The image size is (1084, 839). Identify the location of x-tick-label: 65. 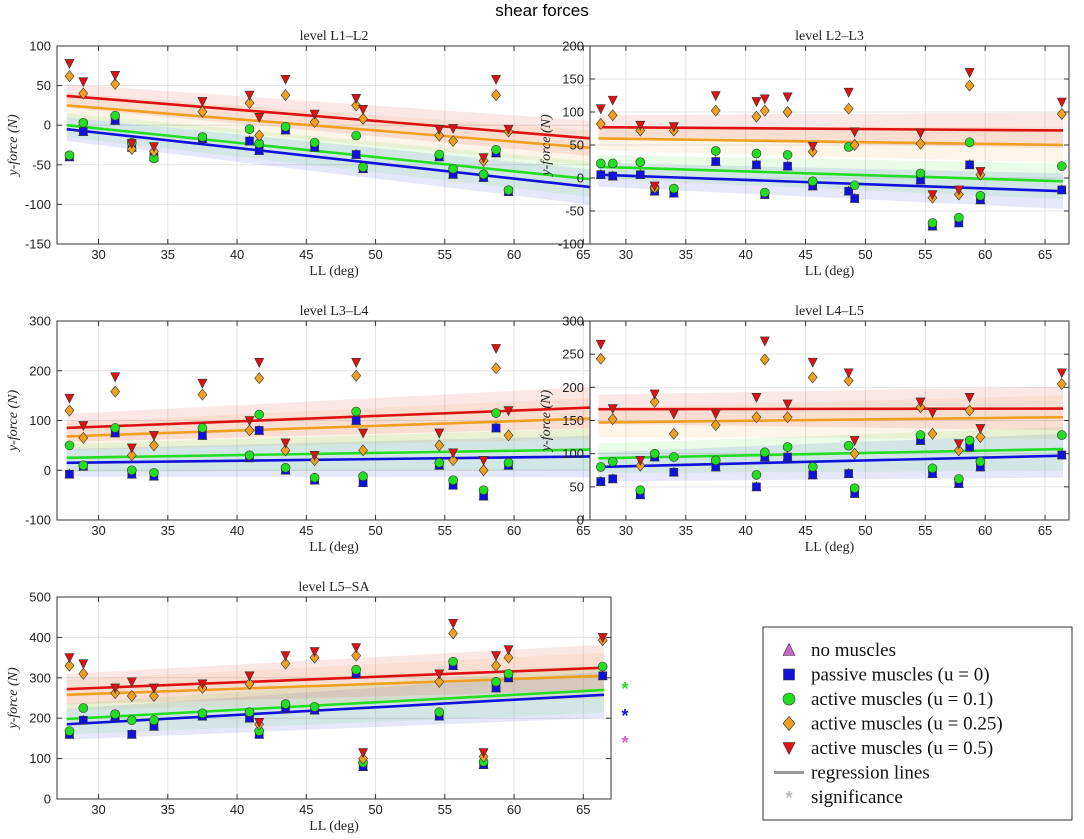
(1045, 254).